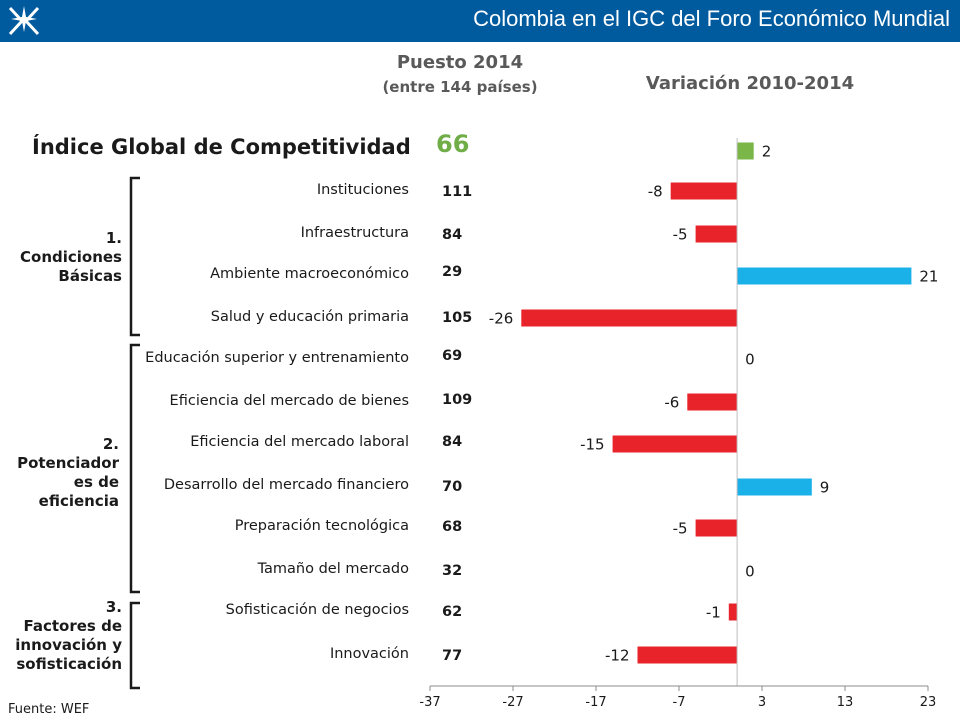 The image size is (960, 720). What do you see at coordinates (452, 487) in the screenshot?
I see `pillar-rank: 70` at bounding box center [452, 487].